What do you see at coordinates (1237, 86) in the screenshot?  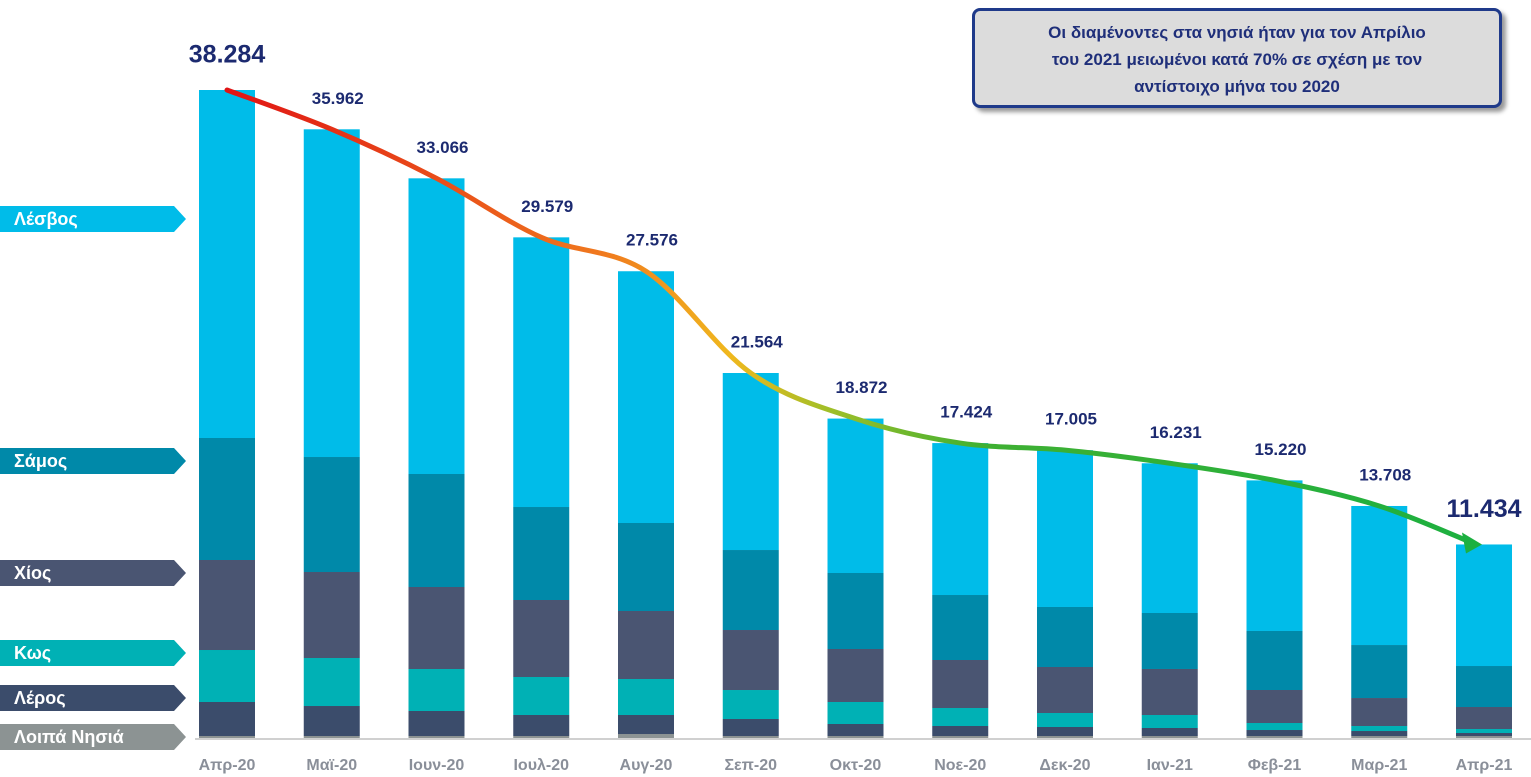 I see `annotation-line: αντίστοιχο μήνα του 2020` at bounding box center [1237, 86].